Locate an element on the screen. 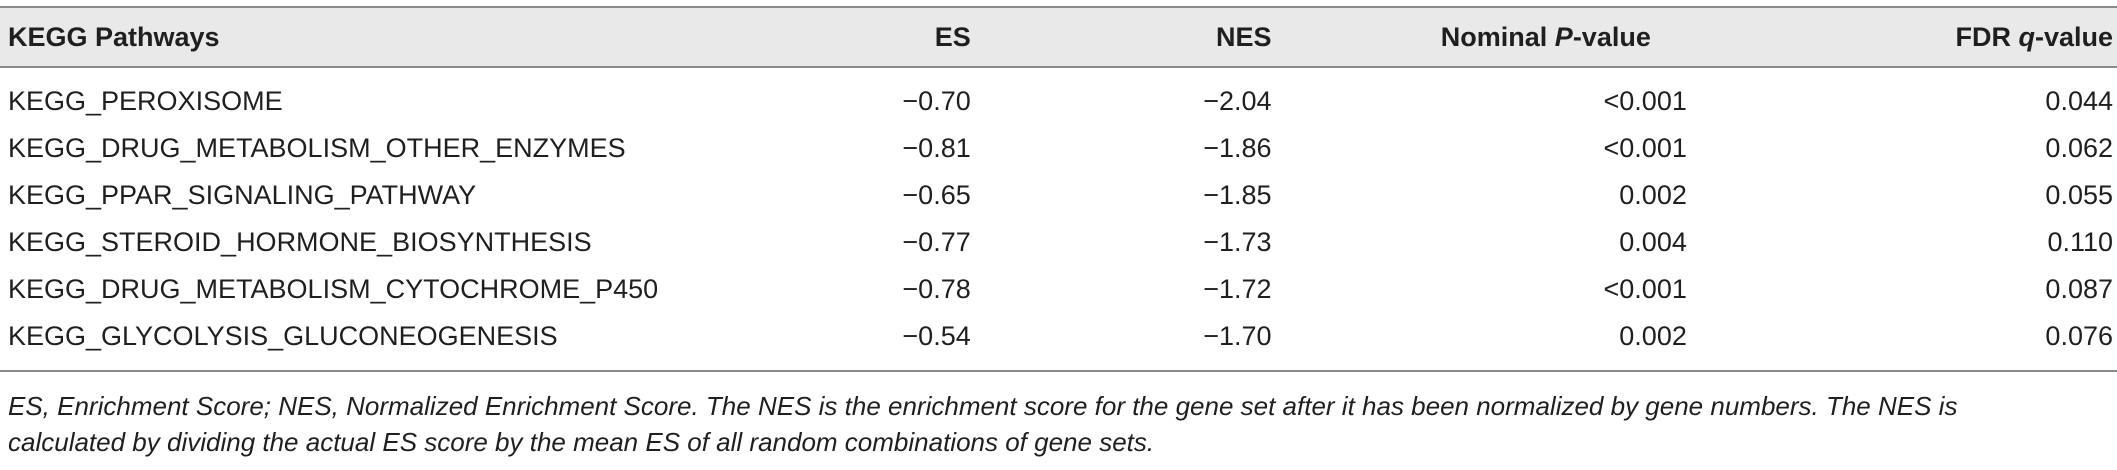 This screenshot has width=2117, height=470. cell-nes: −1.72 is located at coordinates (1237, 289).